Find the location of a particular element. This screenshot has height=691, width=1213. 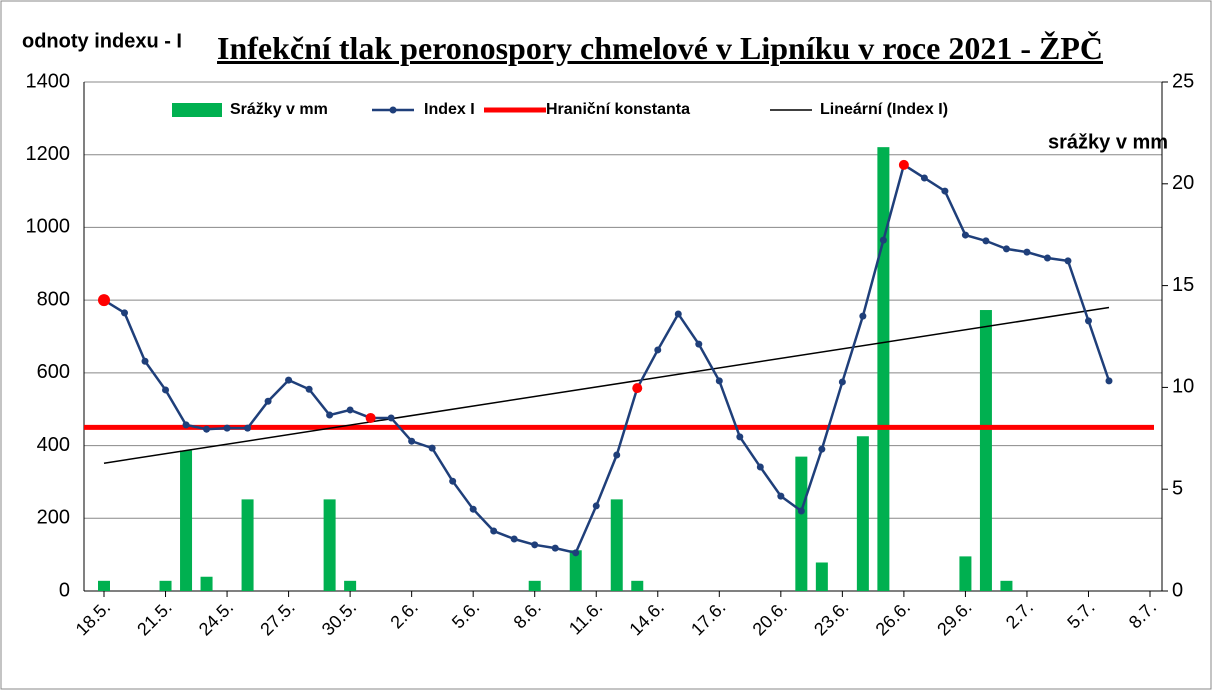

y2-tick-label: 15 is located at coordinates (1183, 285).